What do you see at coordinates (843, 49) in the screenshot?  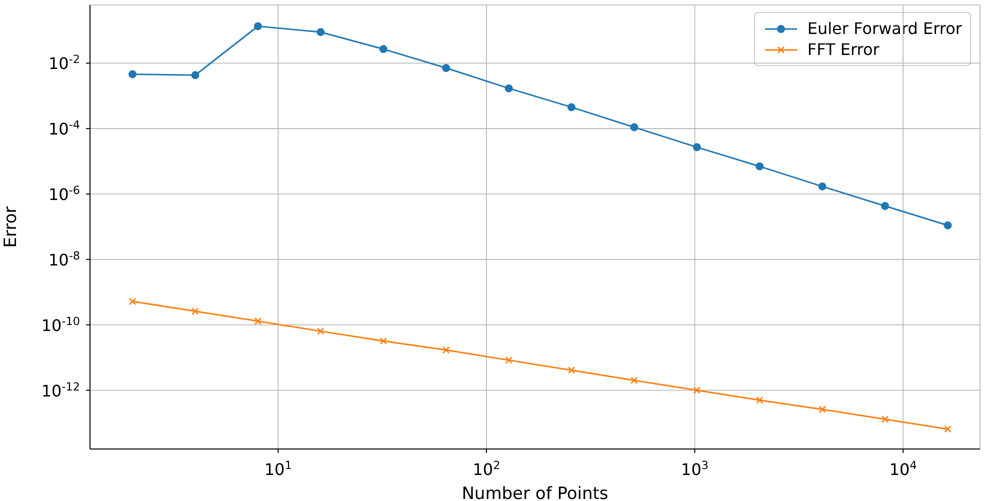 I see `legend-label: FFT Error` at bounding box center [843, 49].